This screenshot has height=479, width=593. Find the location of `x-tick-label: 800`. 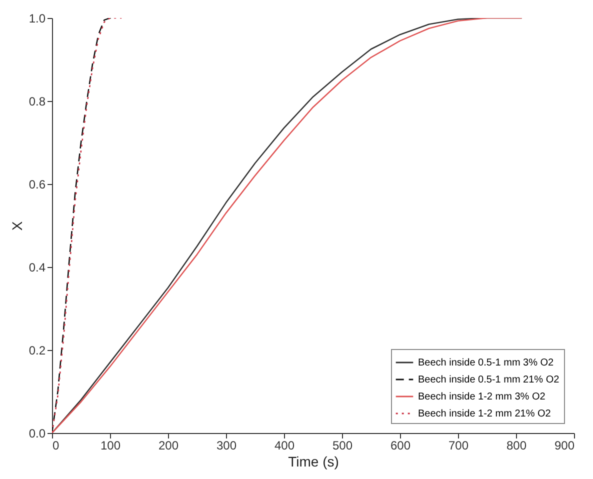

x-tick-label: 800 is located at coordinates (516, 445).